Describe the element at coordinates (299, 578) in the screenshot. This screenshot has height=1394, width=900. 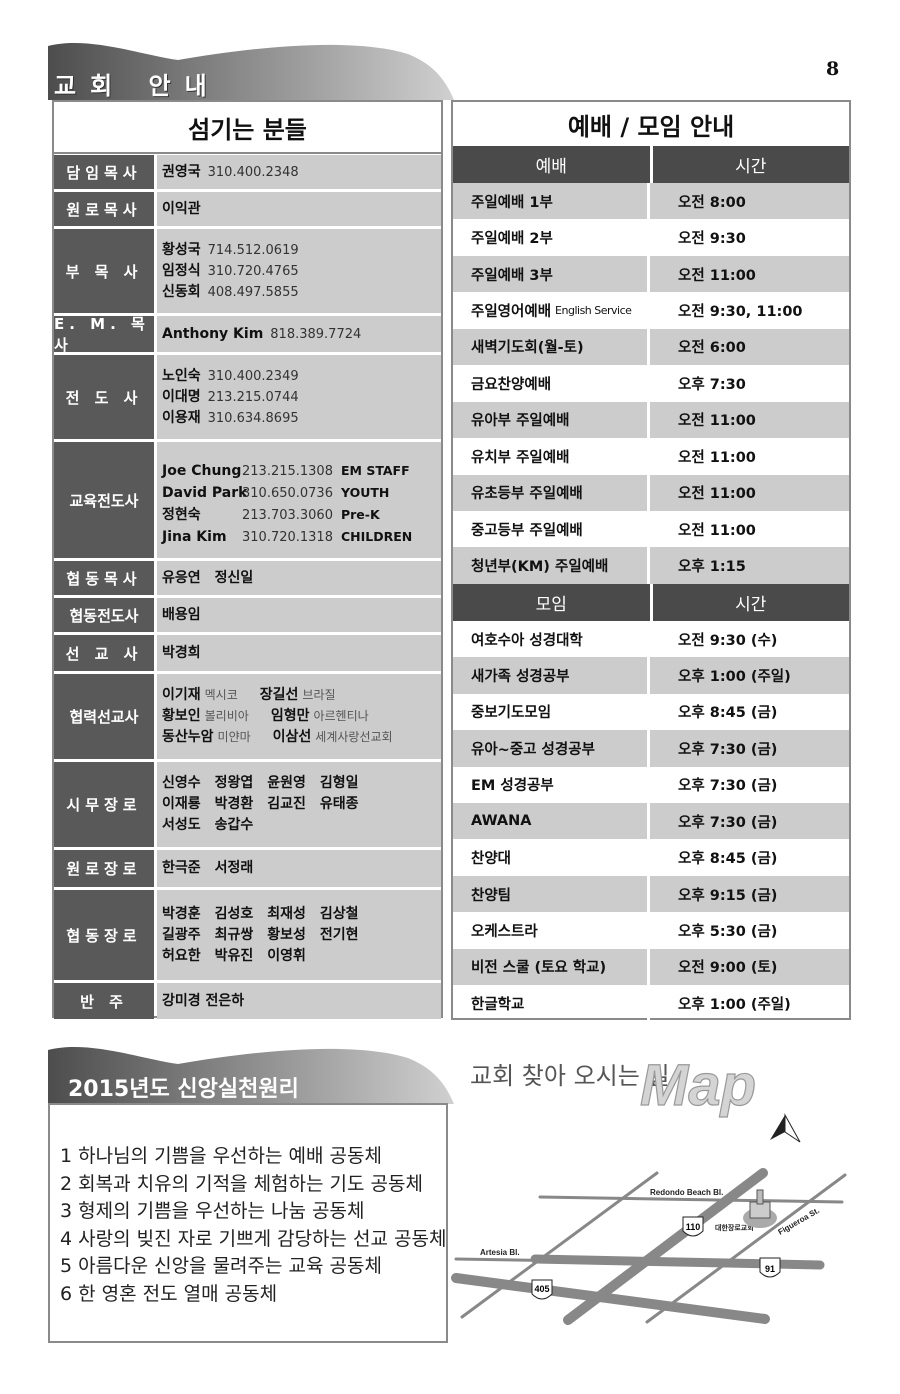
I see `staff-names: 유응연 정신일` at that location.